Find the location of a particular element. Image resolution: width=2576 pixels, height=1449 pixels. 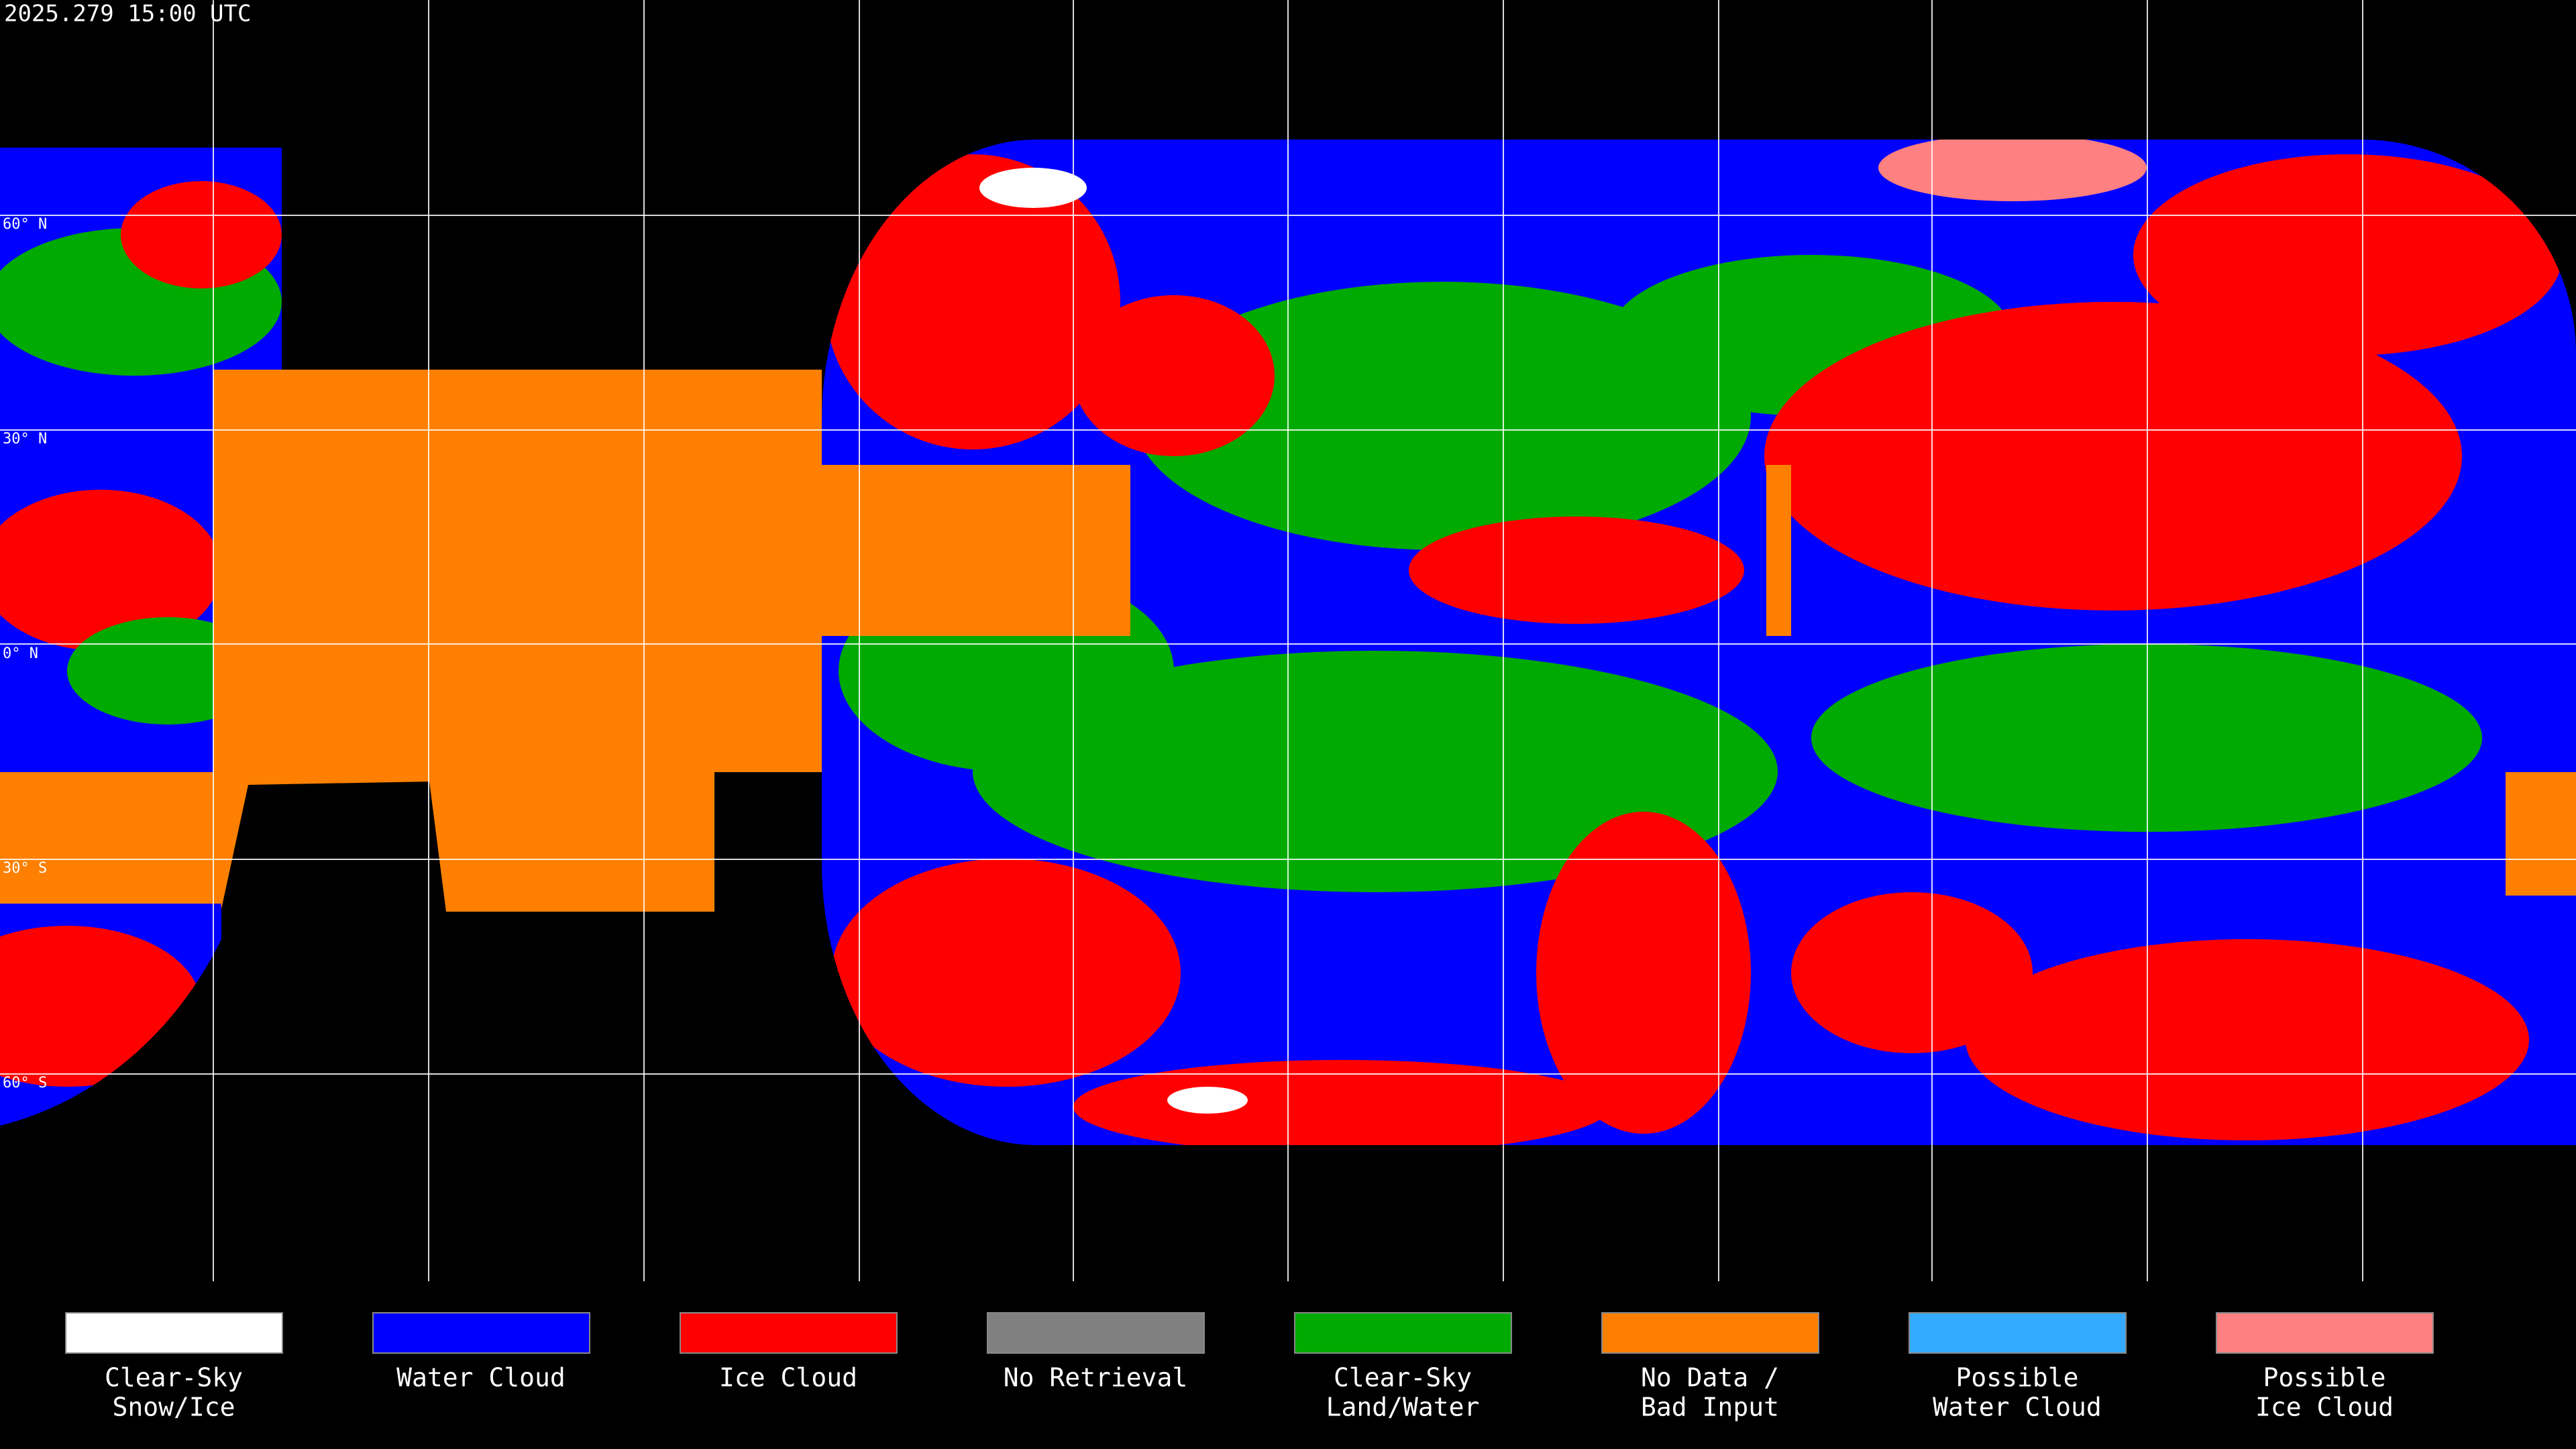

legend-label: Snow/Ice is located at coordinates (173, 1407).